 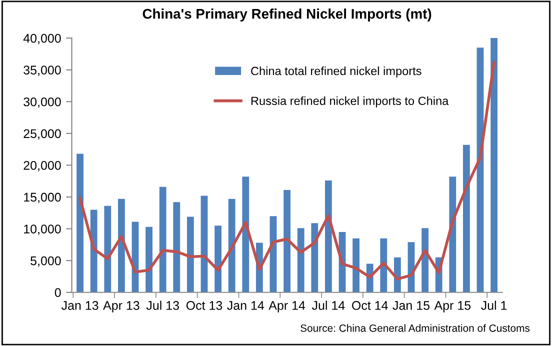 What do you see at coordinates (79, 305) in the screenshot?
I see `x-tick-label: Jan 13` at bounding box center [79, 305].